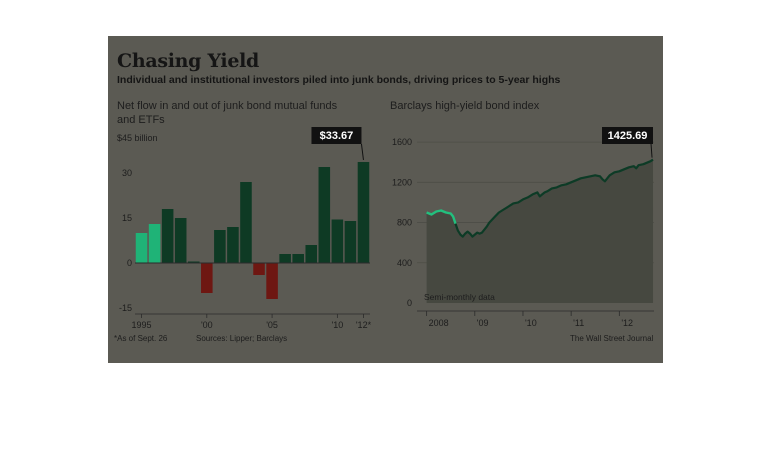  Describe the element at coordinates (439, 323) in the screenshot. I see `line-x-tick-label: 2008` at that location.